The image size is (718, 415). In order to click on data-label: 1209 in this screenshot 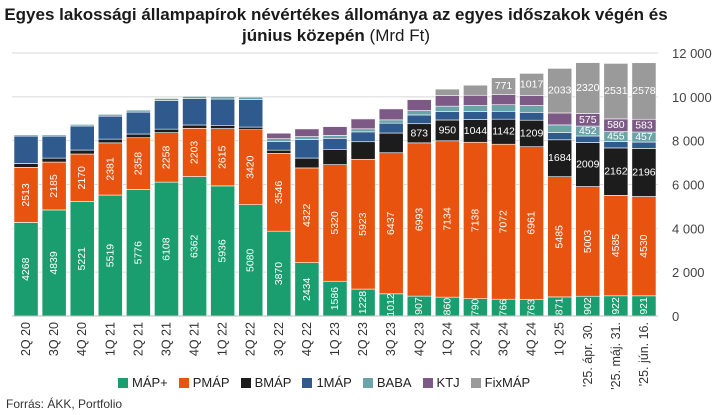, I will do `click(532, 133)`.